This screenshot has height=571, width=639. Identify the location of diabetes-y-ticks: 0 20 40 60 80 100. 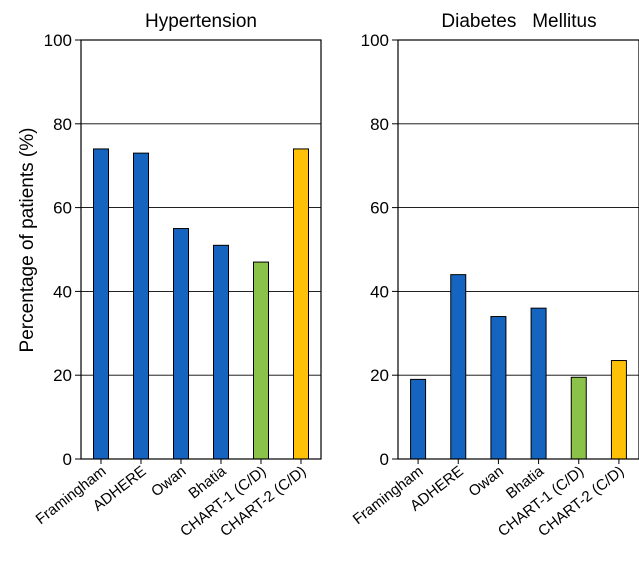
(379, 250).